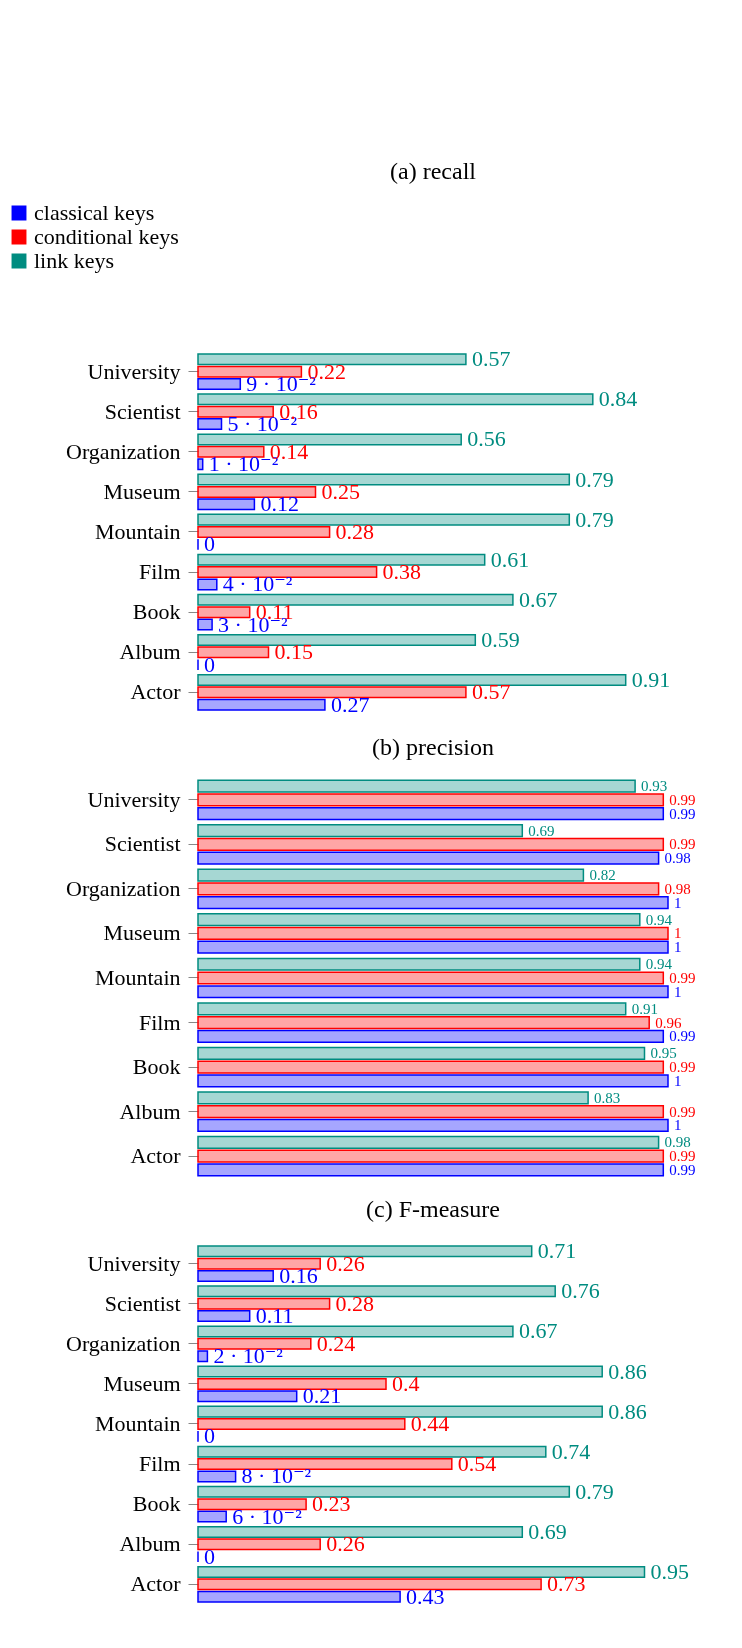  What do you see at coordinates (659, 964) in the screenshot?
I see `data-label: 0.94` at bounding box center [659, 964].